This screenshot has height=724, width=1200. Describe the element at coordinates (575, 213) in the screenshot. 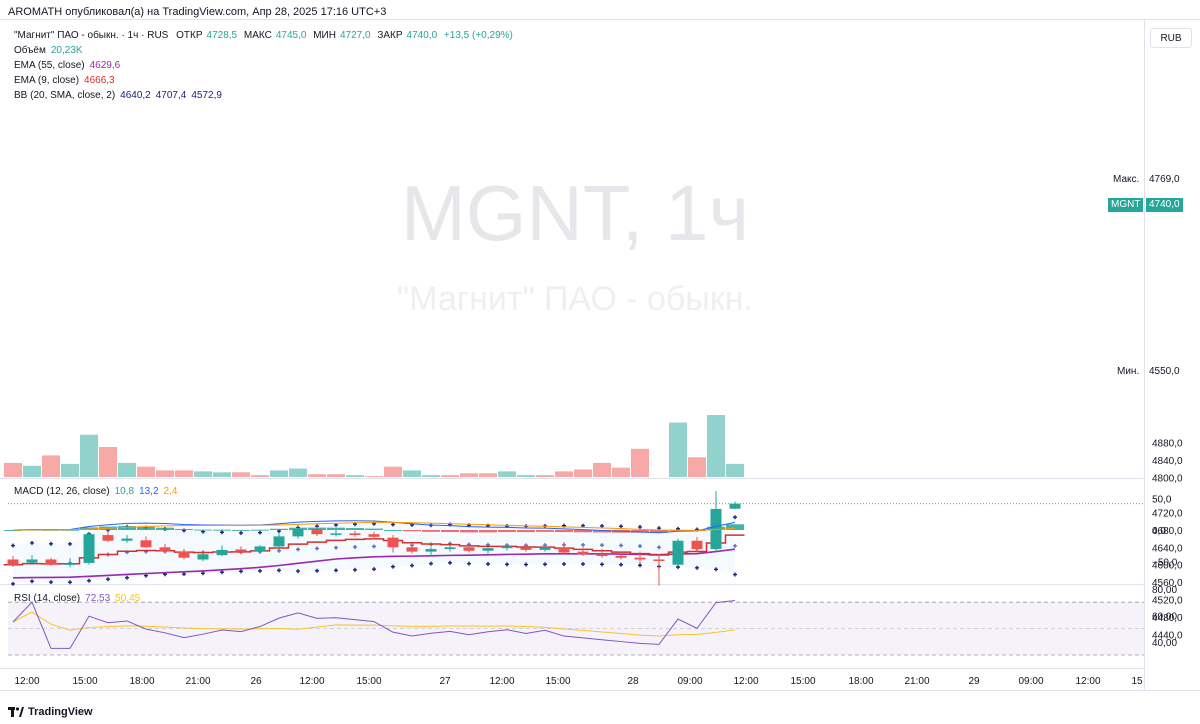

I see `watermark-title: MGNT, 1ч` at that location.